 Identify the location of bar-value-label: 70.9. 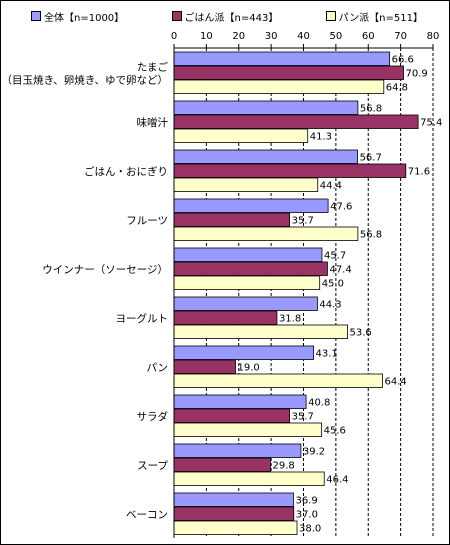
(417, 74).